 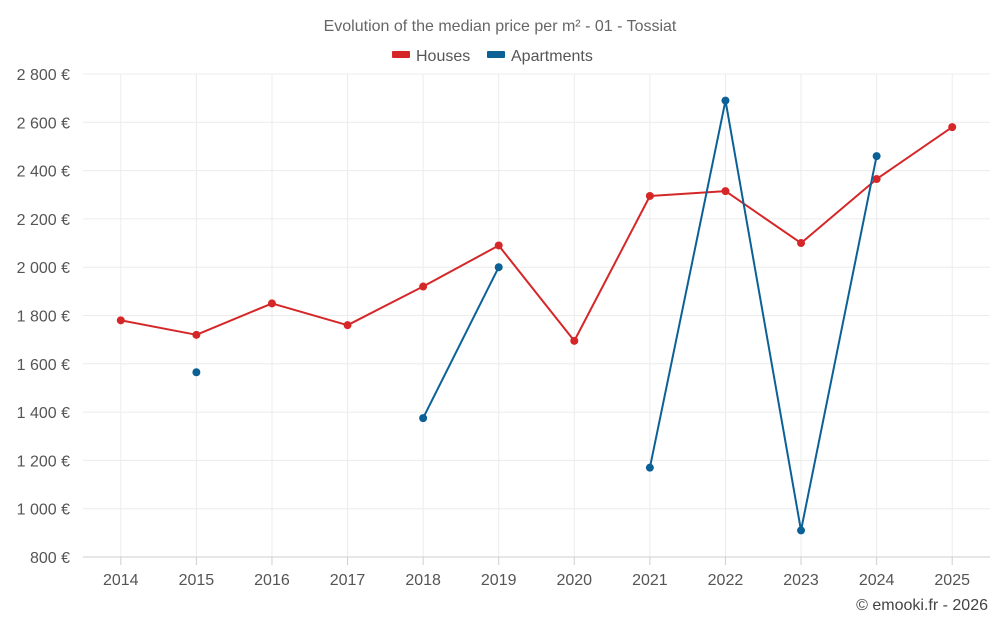 I want to click on legend-label-houses: Houses, so click(x=443, y=56).